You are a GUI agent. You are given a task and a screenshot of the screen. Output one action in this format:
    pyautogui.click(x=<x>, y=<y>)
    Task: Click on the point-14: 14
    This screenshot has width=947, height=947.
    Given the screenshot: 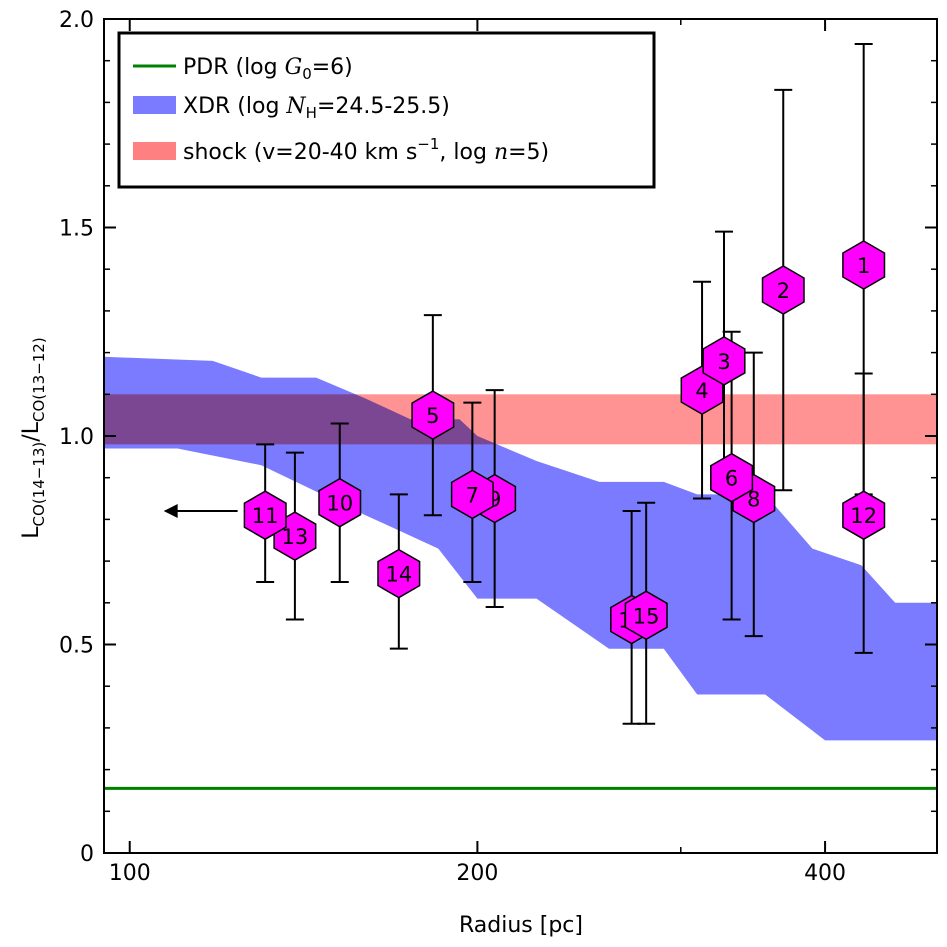 What is the action you would take?
    pyautogui.click(x=399, y=573)
    